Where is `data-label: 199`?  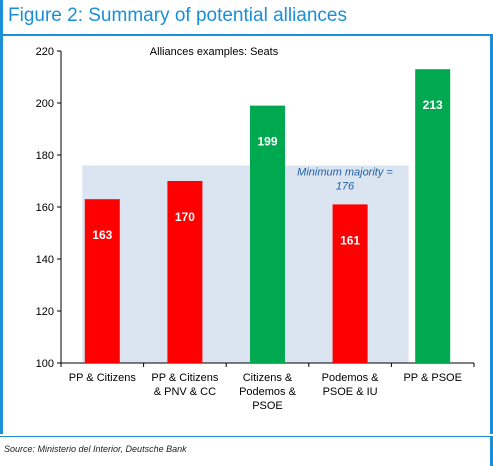 data-label: 199 is located at coordinates (267, 142).